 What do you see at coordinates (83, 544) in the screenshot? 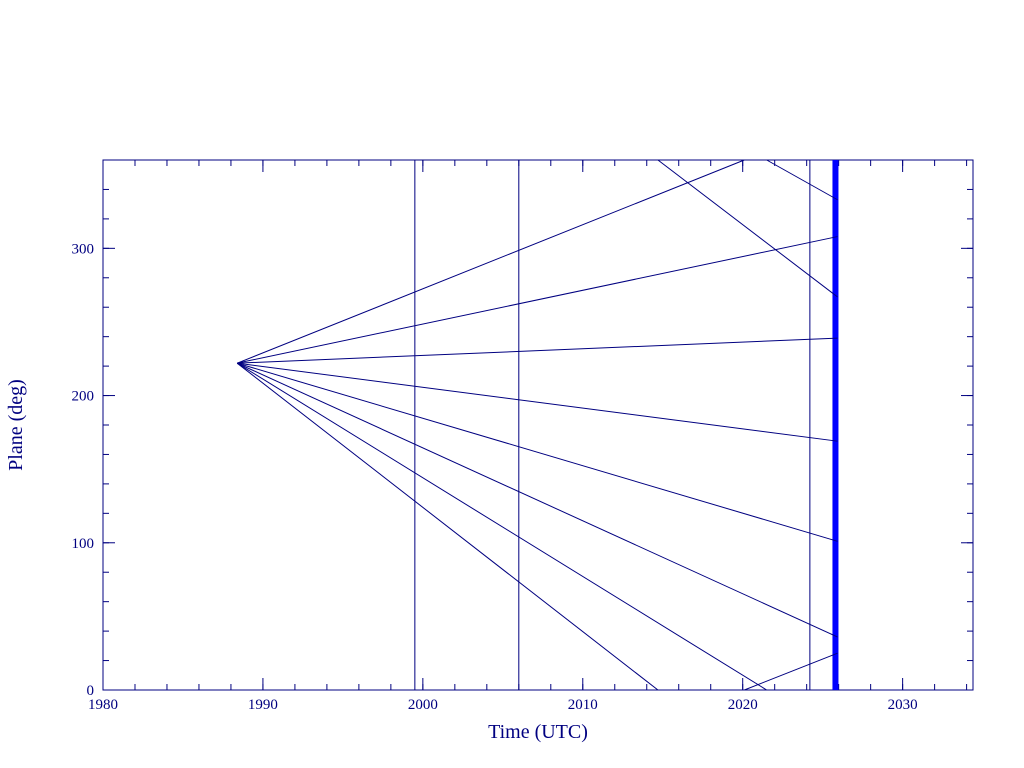
I see `y-tick-label: 100` at bounding box center [83, 544].